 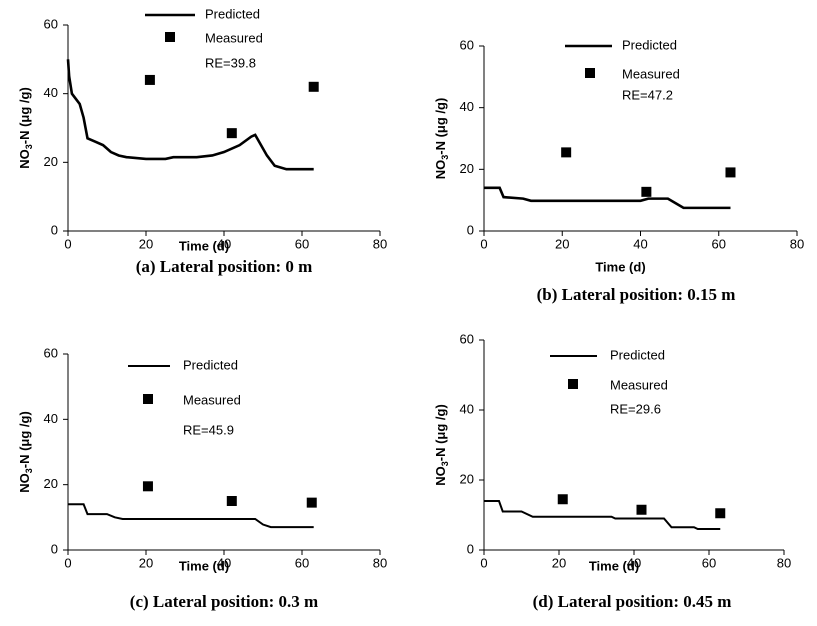 I want to click on panel-caption: (d) Lateral position: 0.45 m, so click(x=632, y=601).